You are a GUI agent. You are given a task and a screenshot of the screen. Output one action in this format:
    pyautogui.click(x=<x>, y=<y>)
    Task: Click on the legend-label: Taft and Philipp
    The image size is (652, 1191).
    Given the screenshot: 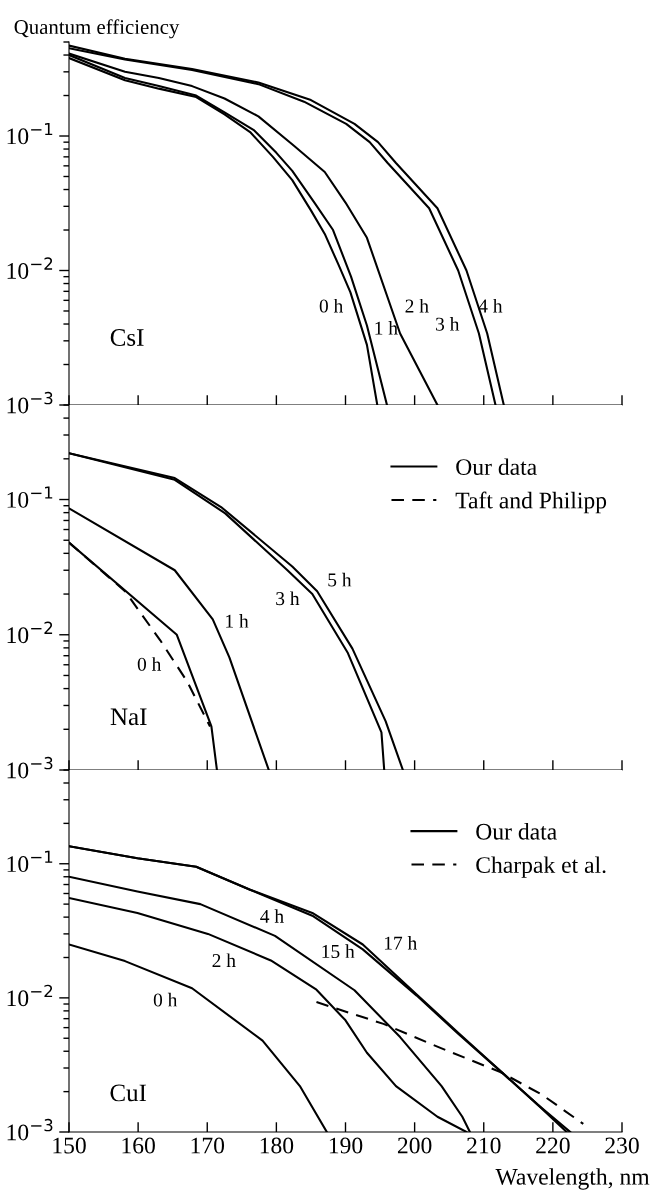 What is the action you would take?
    pyautogui.click(x=531, y=502)
    